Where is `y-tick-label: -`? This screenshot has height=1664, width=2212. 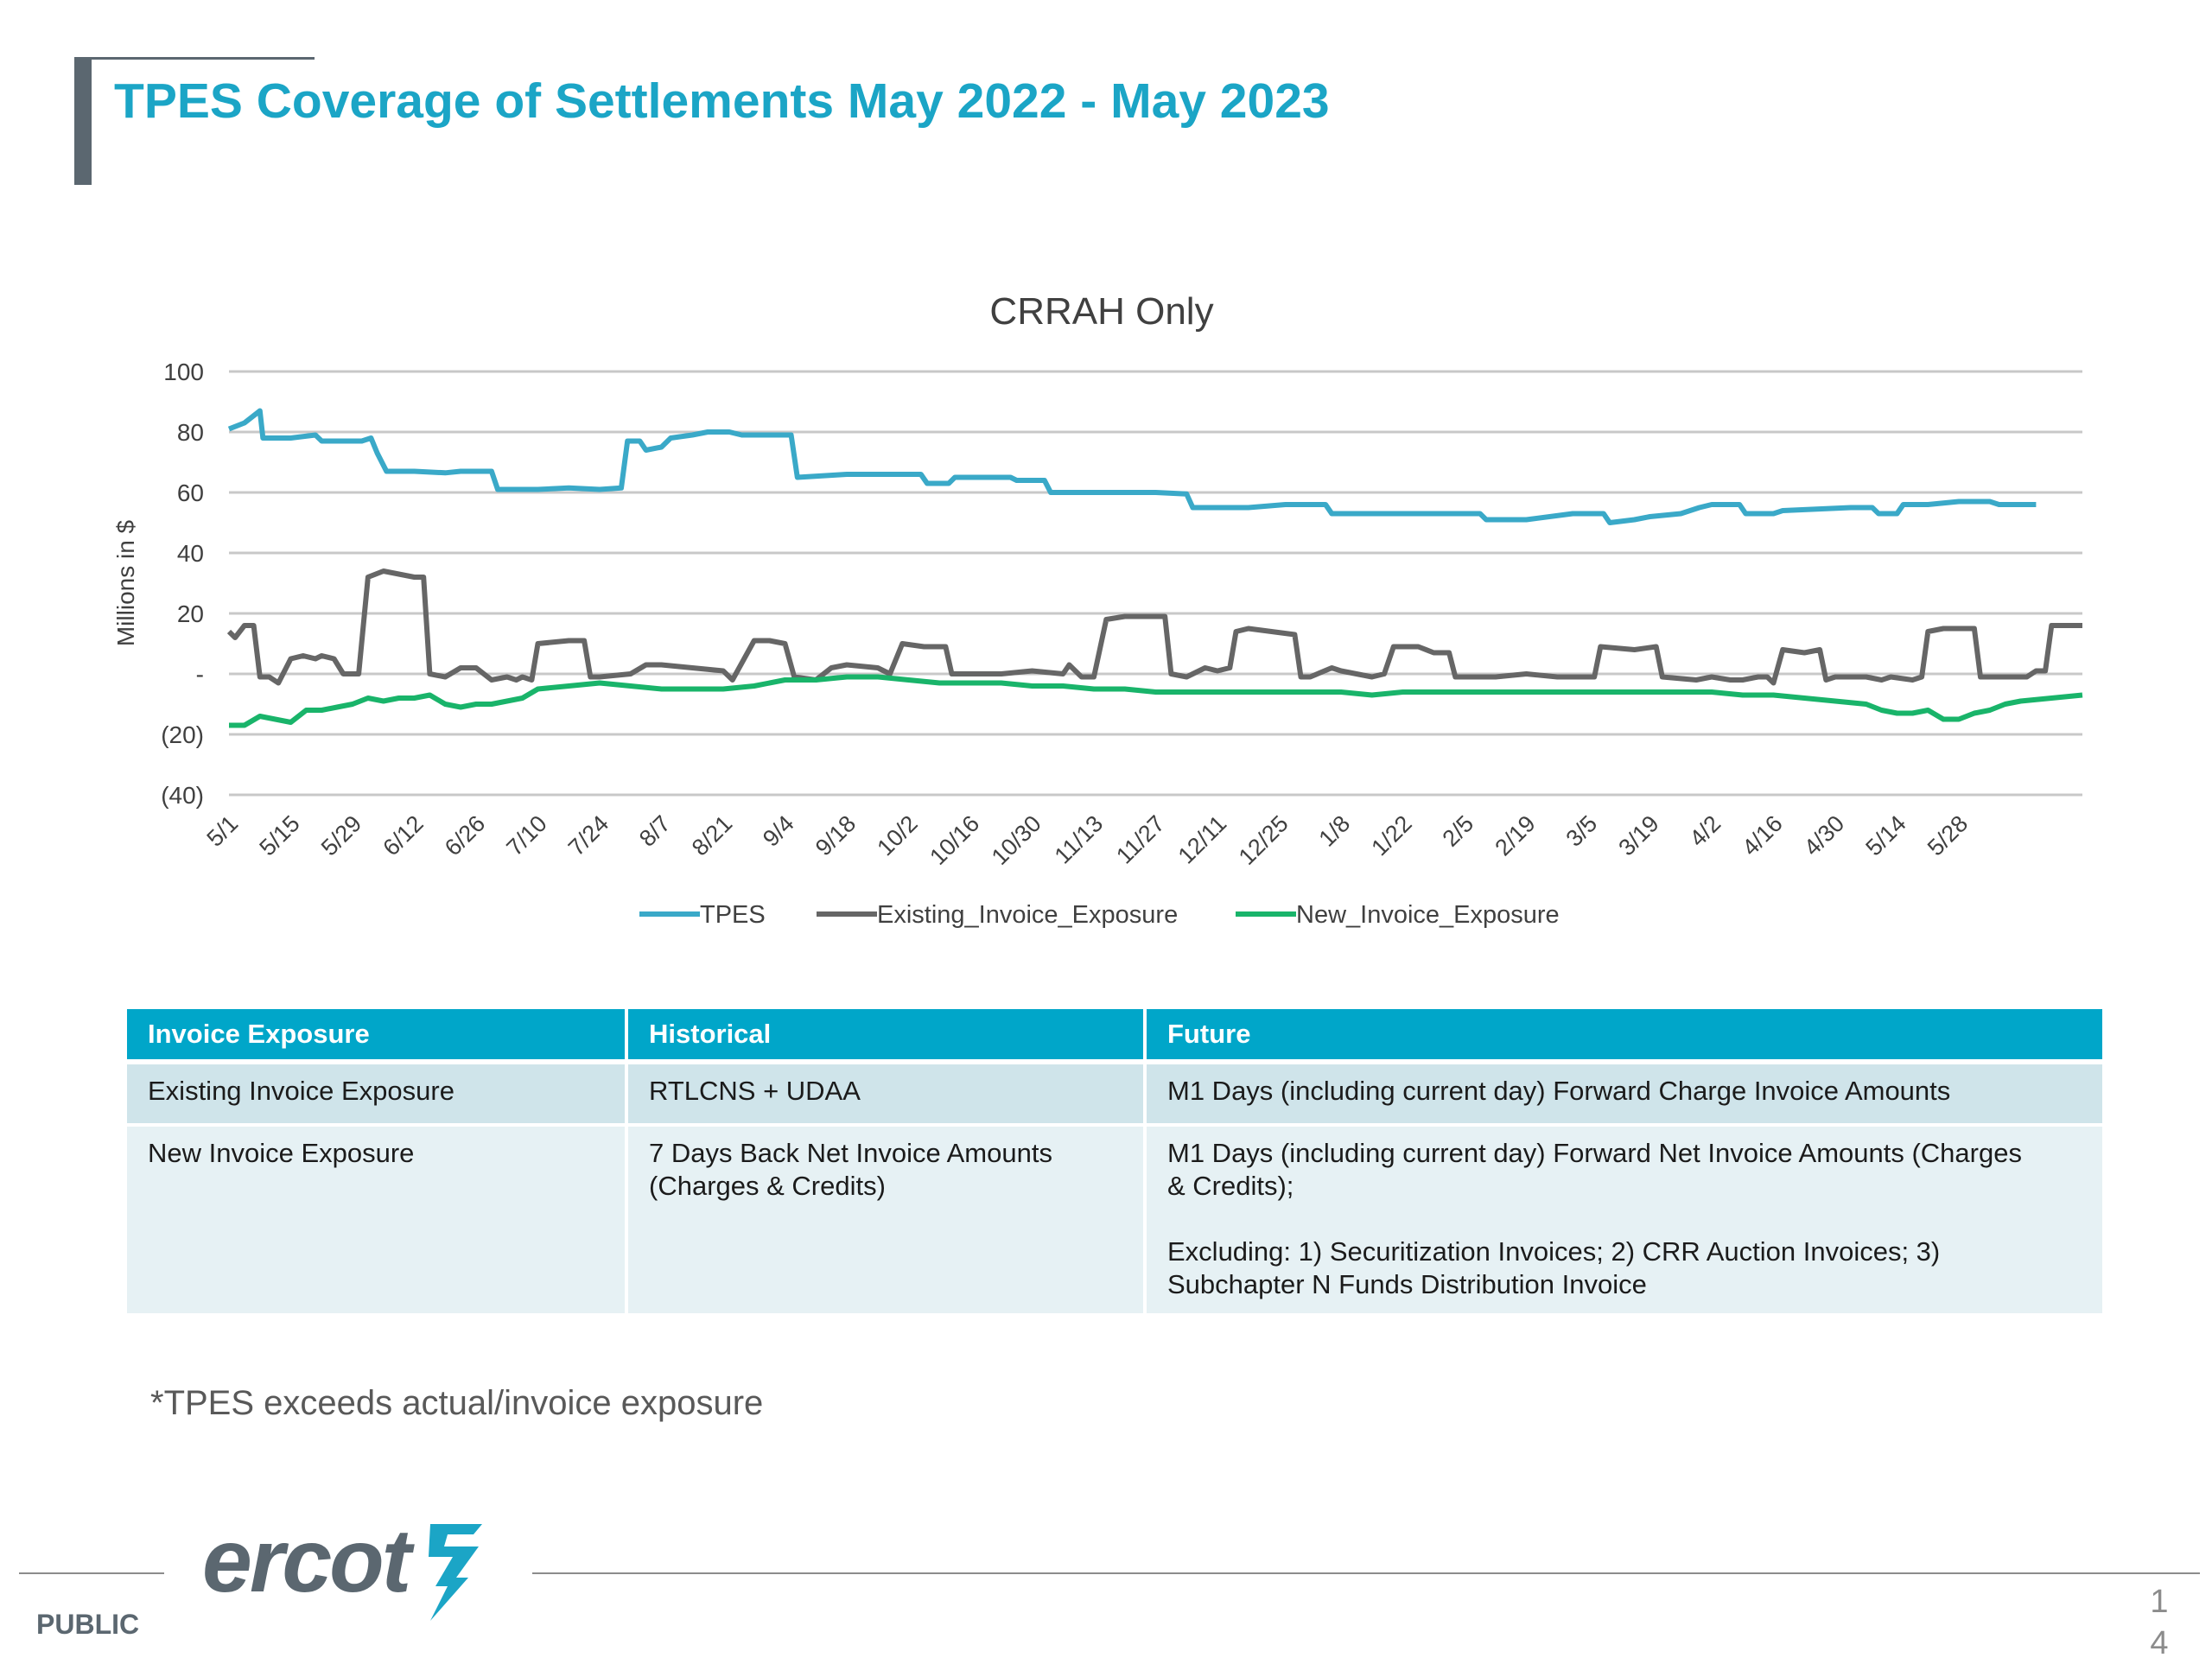 y-tick-label: - is located at coordinates (200, 674).